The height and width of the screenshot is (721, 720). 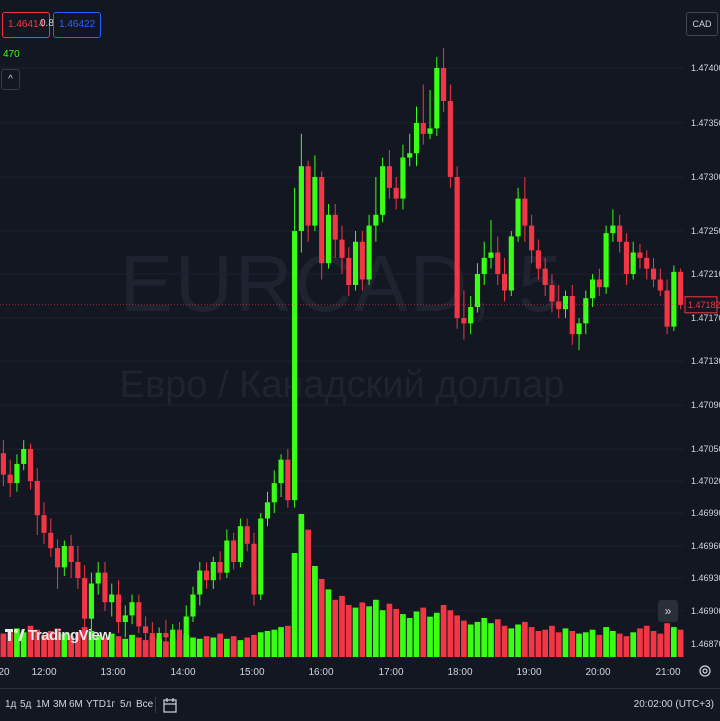 What do you see at coordinates (43, 672) in the screenshot?
I see `time-tick-label: 12:00` at bounding box center [43, 672].